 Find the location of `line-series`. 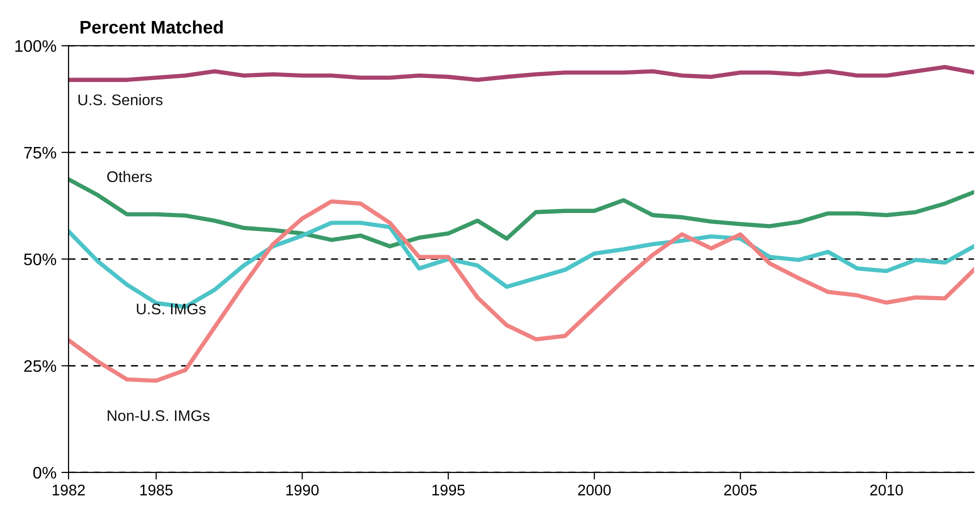

line-series is located at coordinates (521, 73).